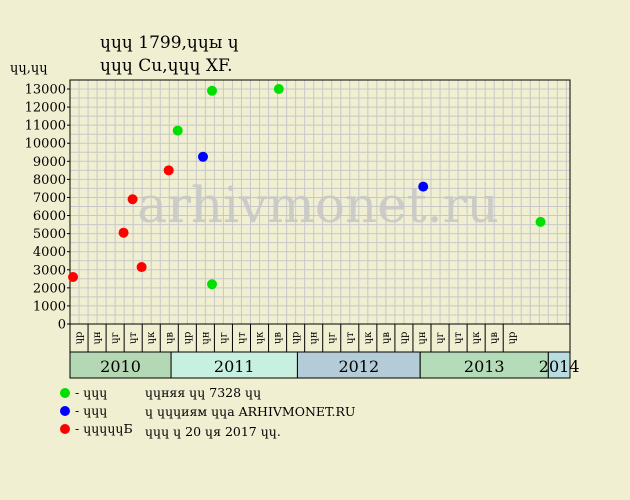 Image resolution: width=630 pixels, height=500 pixels. I want to click on y-tick-label: 4000, so click(49, 252).